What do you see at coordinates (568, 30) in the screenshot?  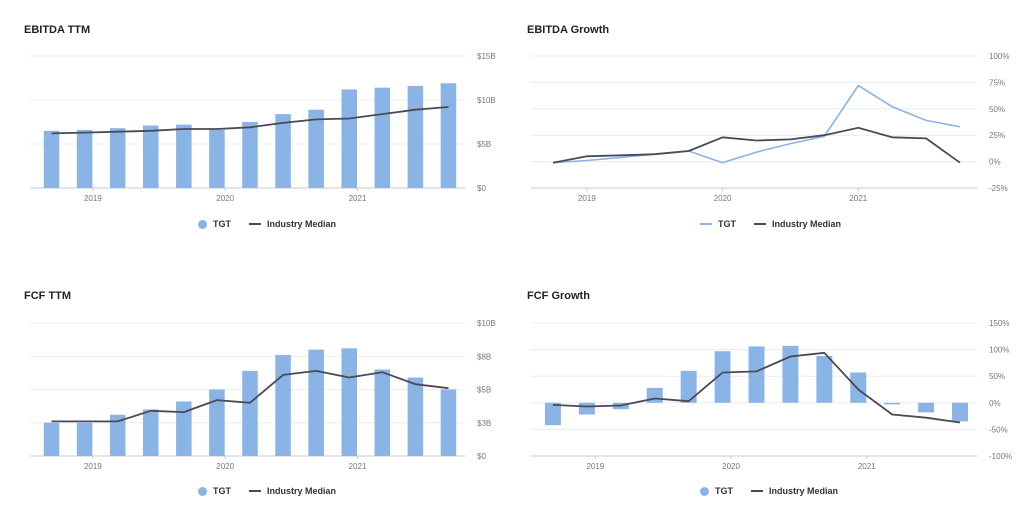 I see `chart-title: EBITDA Growth` at bounding box center [568, 30].